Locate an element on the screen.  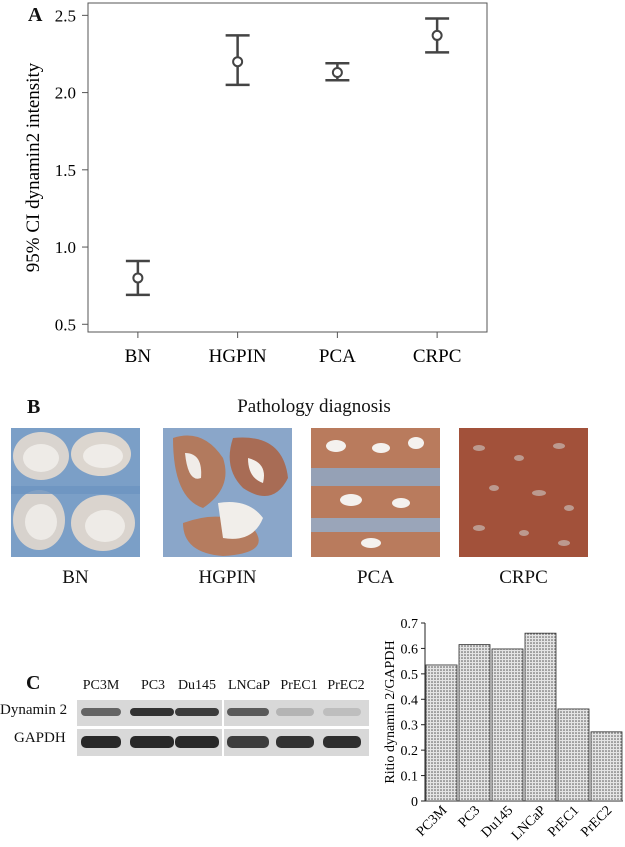
y-tick-label: 0.1 is located at coordinates (410, 777).